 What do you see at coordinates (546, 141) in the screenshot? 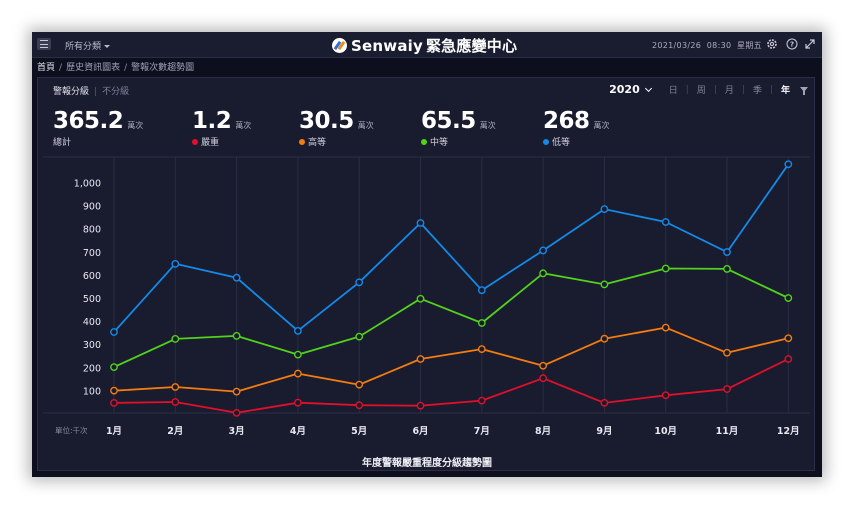
I see `low-dot-icon` at bounding box center [546, 141].